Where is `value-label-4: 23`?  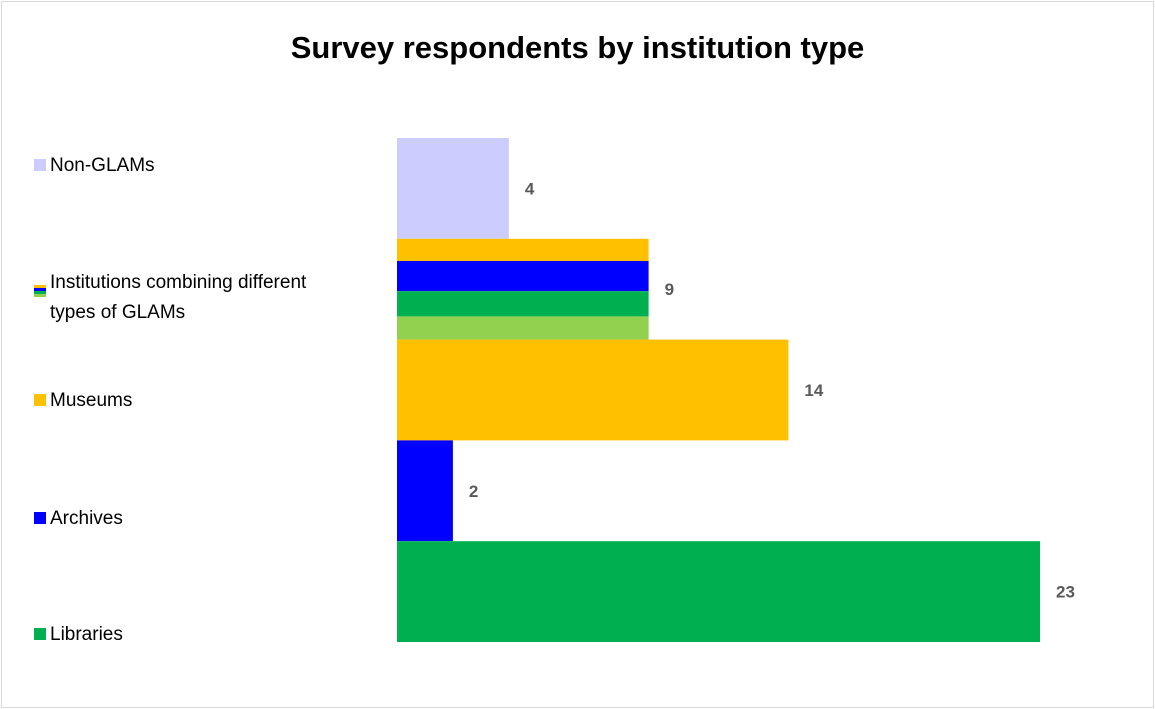
value-label-4: 23 is located at coordinates (1065, 592).